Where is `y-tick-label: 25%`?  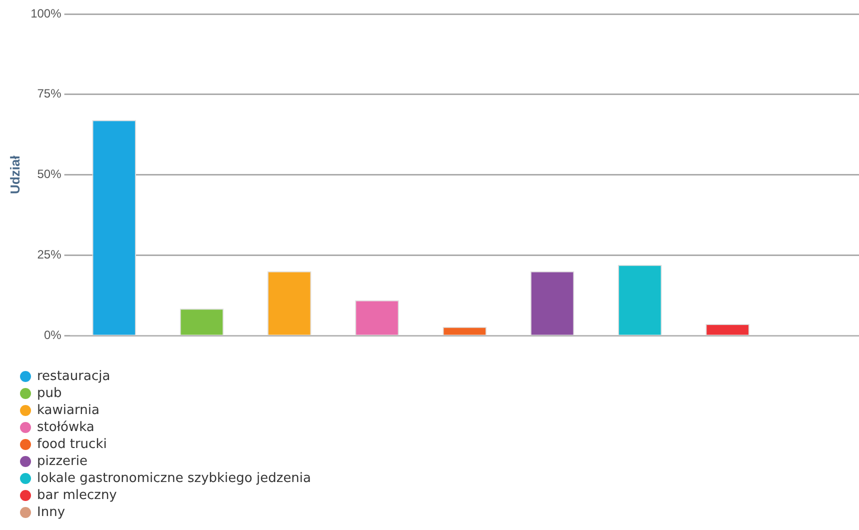
y-tick-label: 25% is located at coordinates (49, 255).